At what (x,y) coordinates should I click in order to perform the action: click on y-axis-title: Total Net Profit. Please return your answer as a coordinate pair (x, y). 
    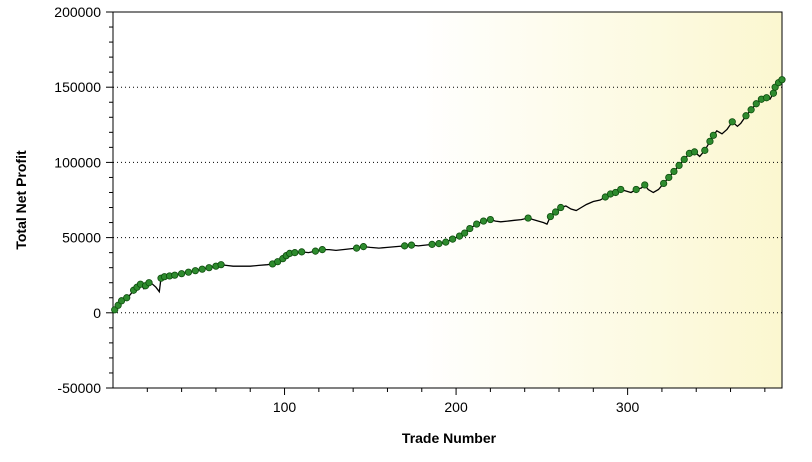
    Looking at the image, I should click on (21, 200).